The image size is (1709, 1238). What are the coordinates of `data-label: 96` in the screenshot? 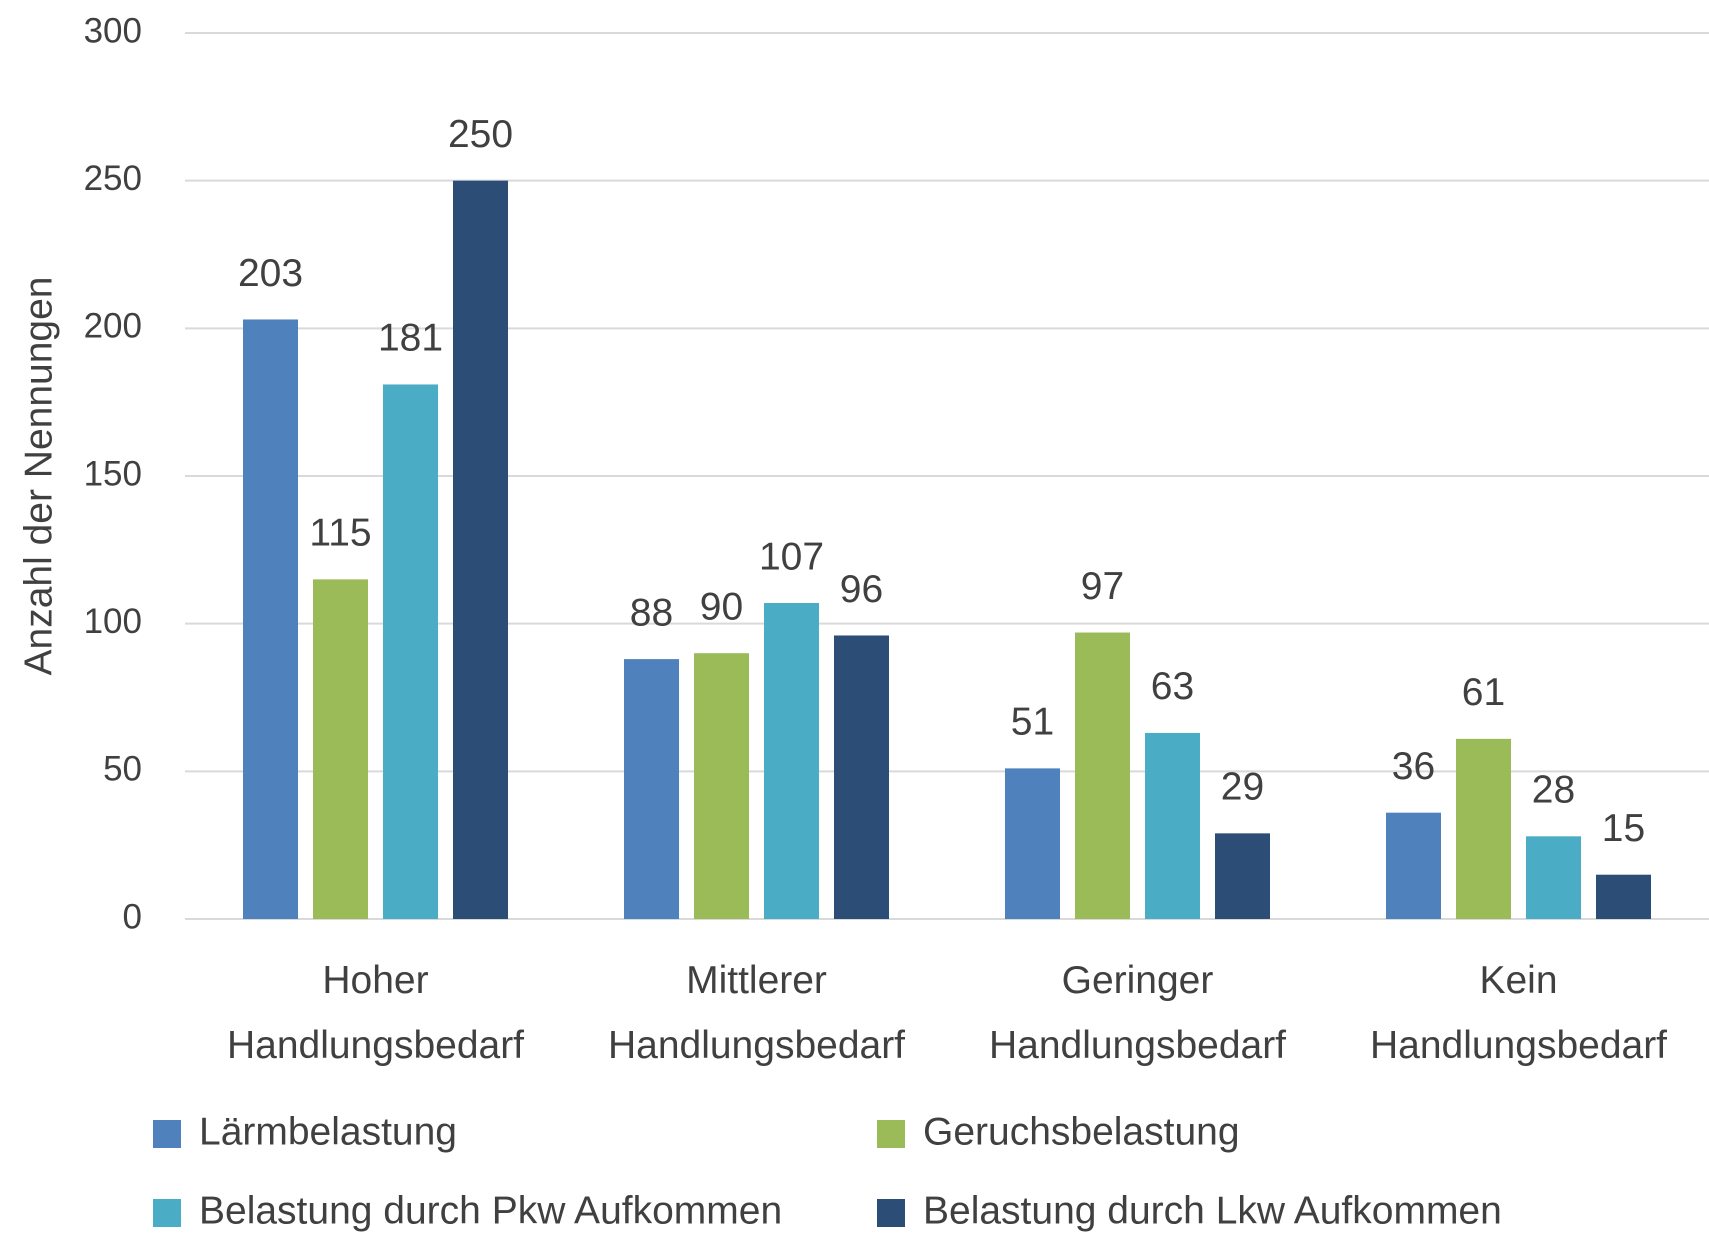 It's located at (861, 589).